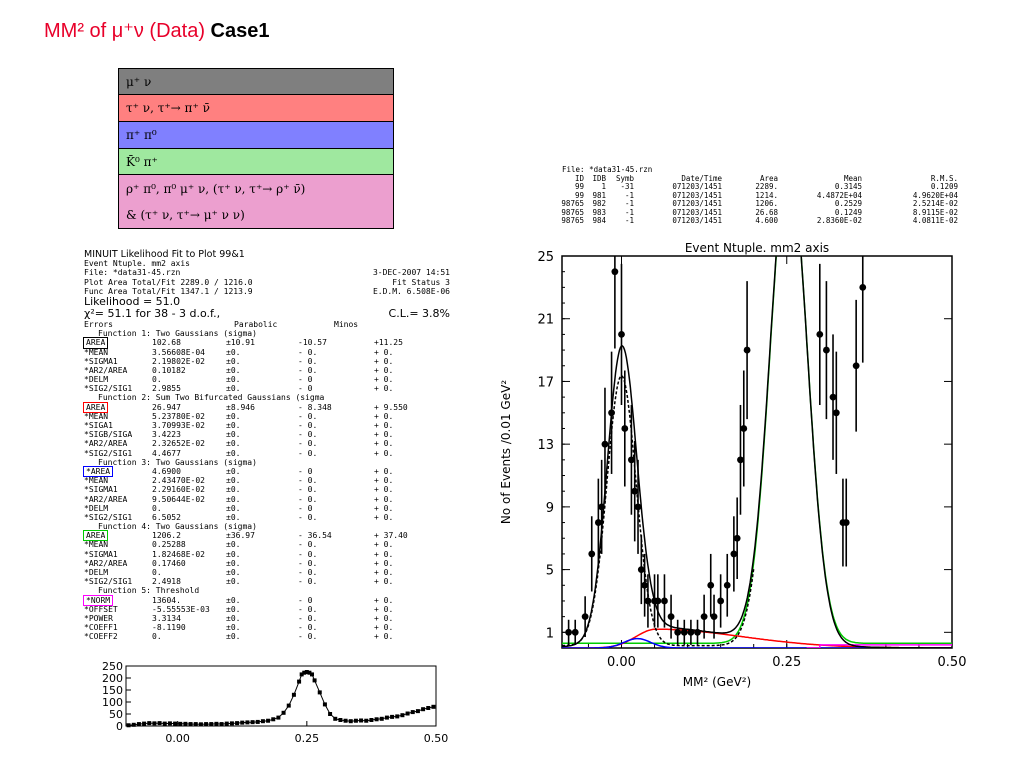 The width and height of the screenshot is (1024, 768). Describe the element at coordinates (267, 313) in the screenshot. I see `fit-chi2-line: χ²= 51.1 for 38 - 3 d.o.f., C.L.= 3.8%` at that location.